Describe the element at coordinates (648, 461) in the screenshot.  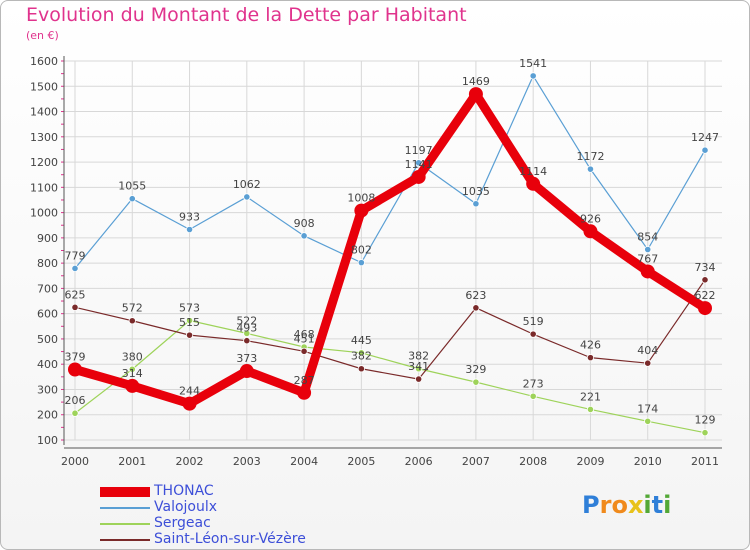
I see `x-tick-label: 2010` at that location.